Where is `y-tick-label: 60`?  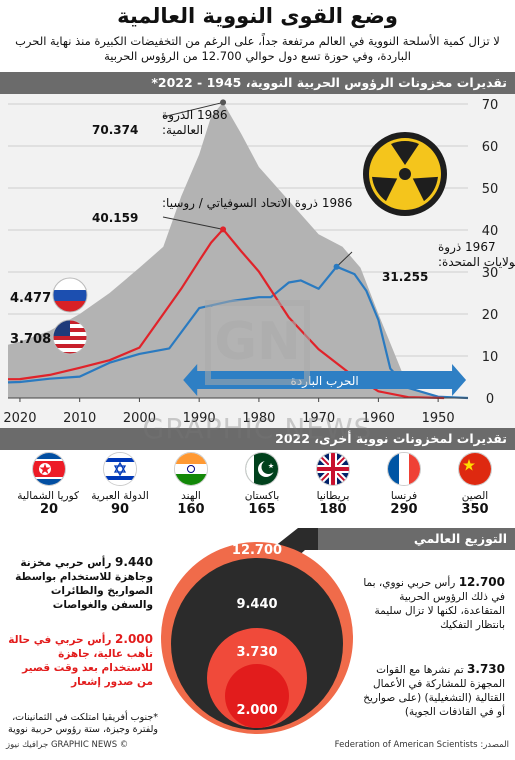 y-tick-label: 60 is located at coordinates (490, 147).